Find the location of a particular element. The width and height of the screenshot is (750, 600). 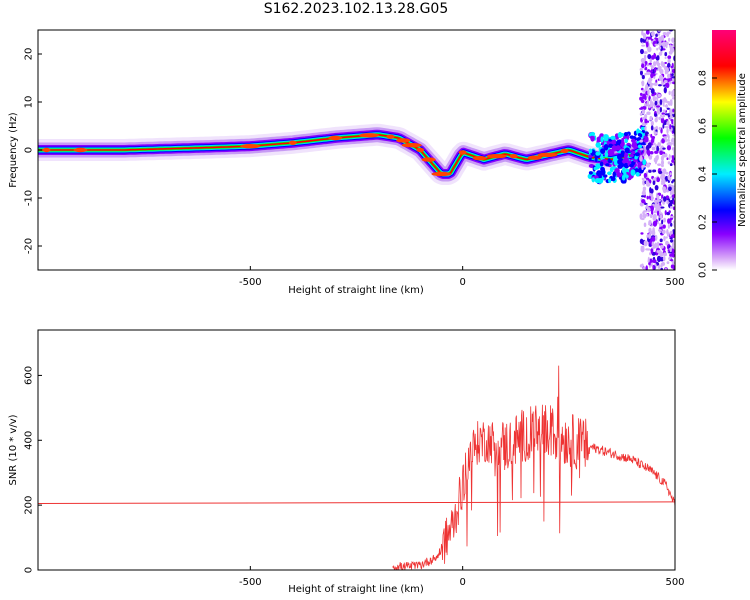

spectrogram-y-tick-label: -10 is located at coordinates (29, 198).